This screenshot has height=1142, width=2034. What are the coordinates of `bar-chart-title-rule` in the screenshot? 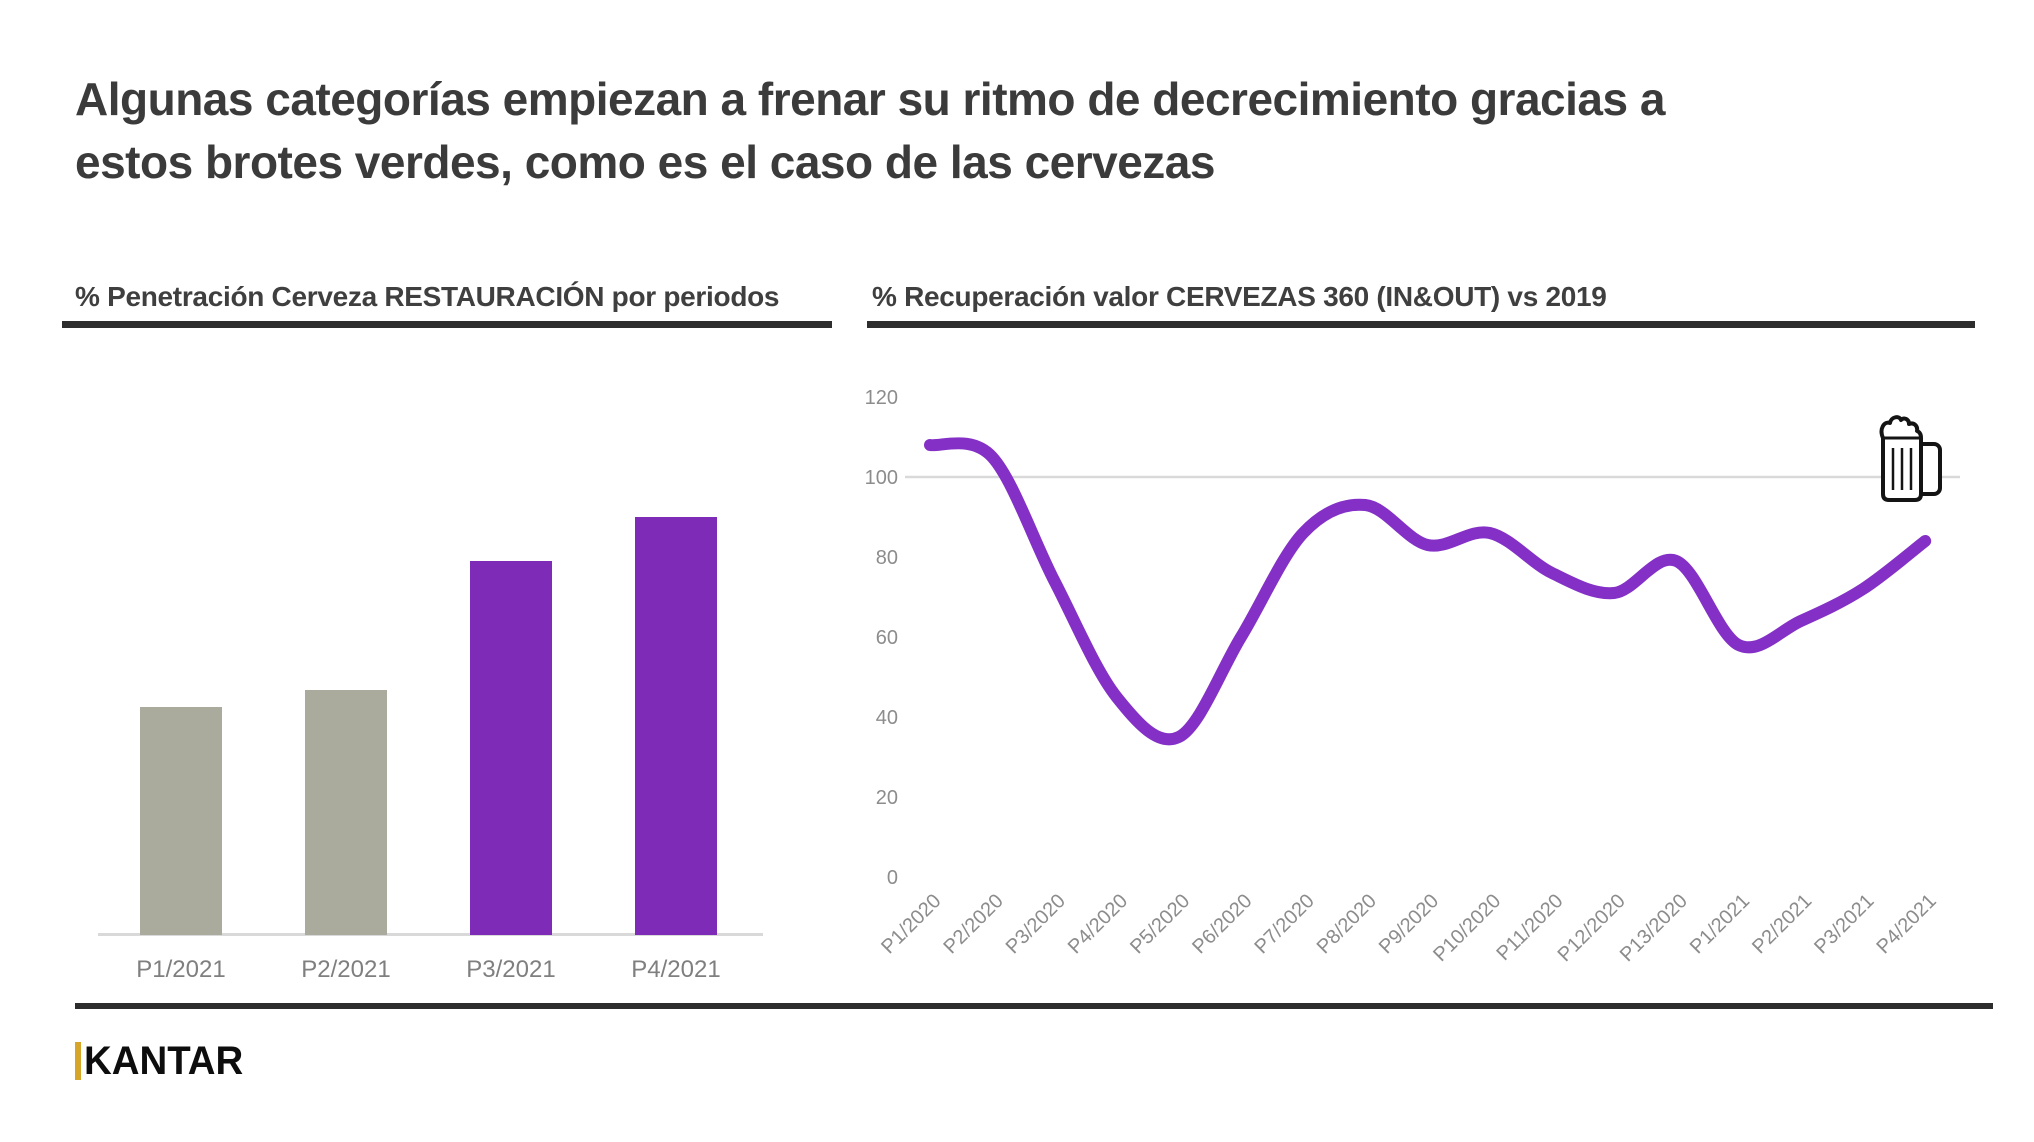 It's located at (447, 324).